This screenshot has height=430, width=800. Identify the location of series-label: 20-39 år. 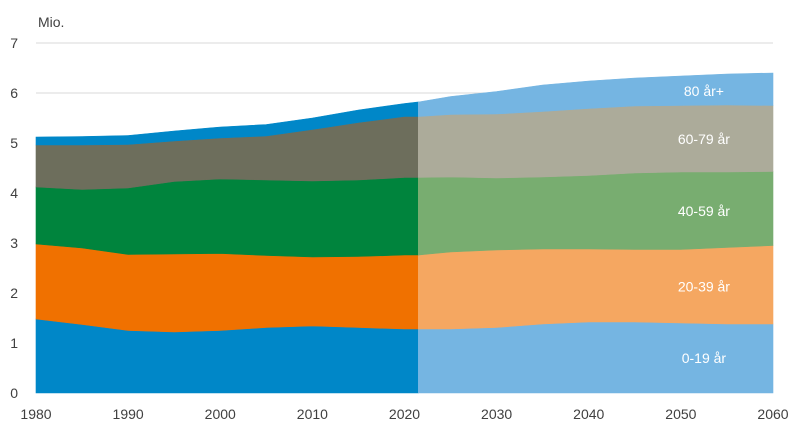
(704, 286).